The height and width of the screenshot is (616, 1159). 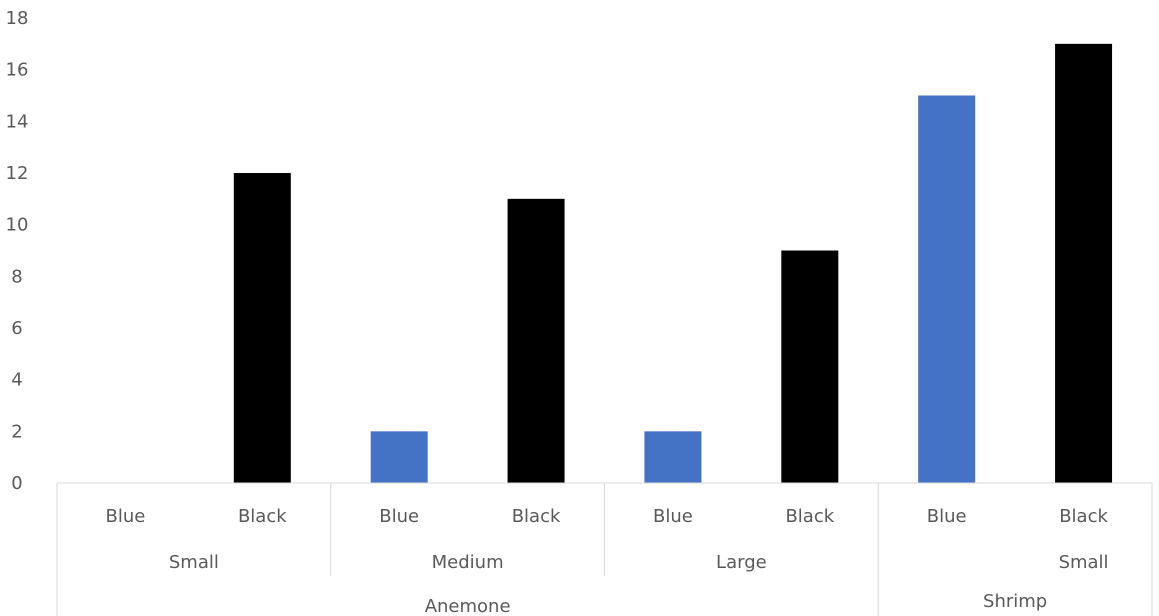 What do you see at coordinates (468, 562) in the screenshot?
I see `x-size-label: Medium` at bounding box center [468, 562].